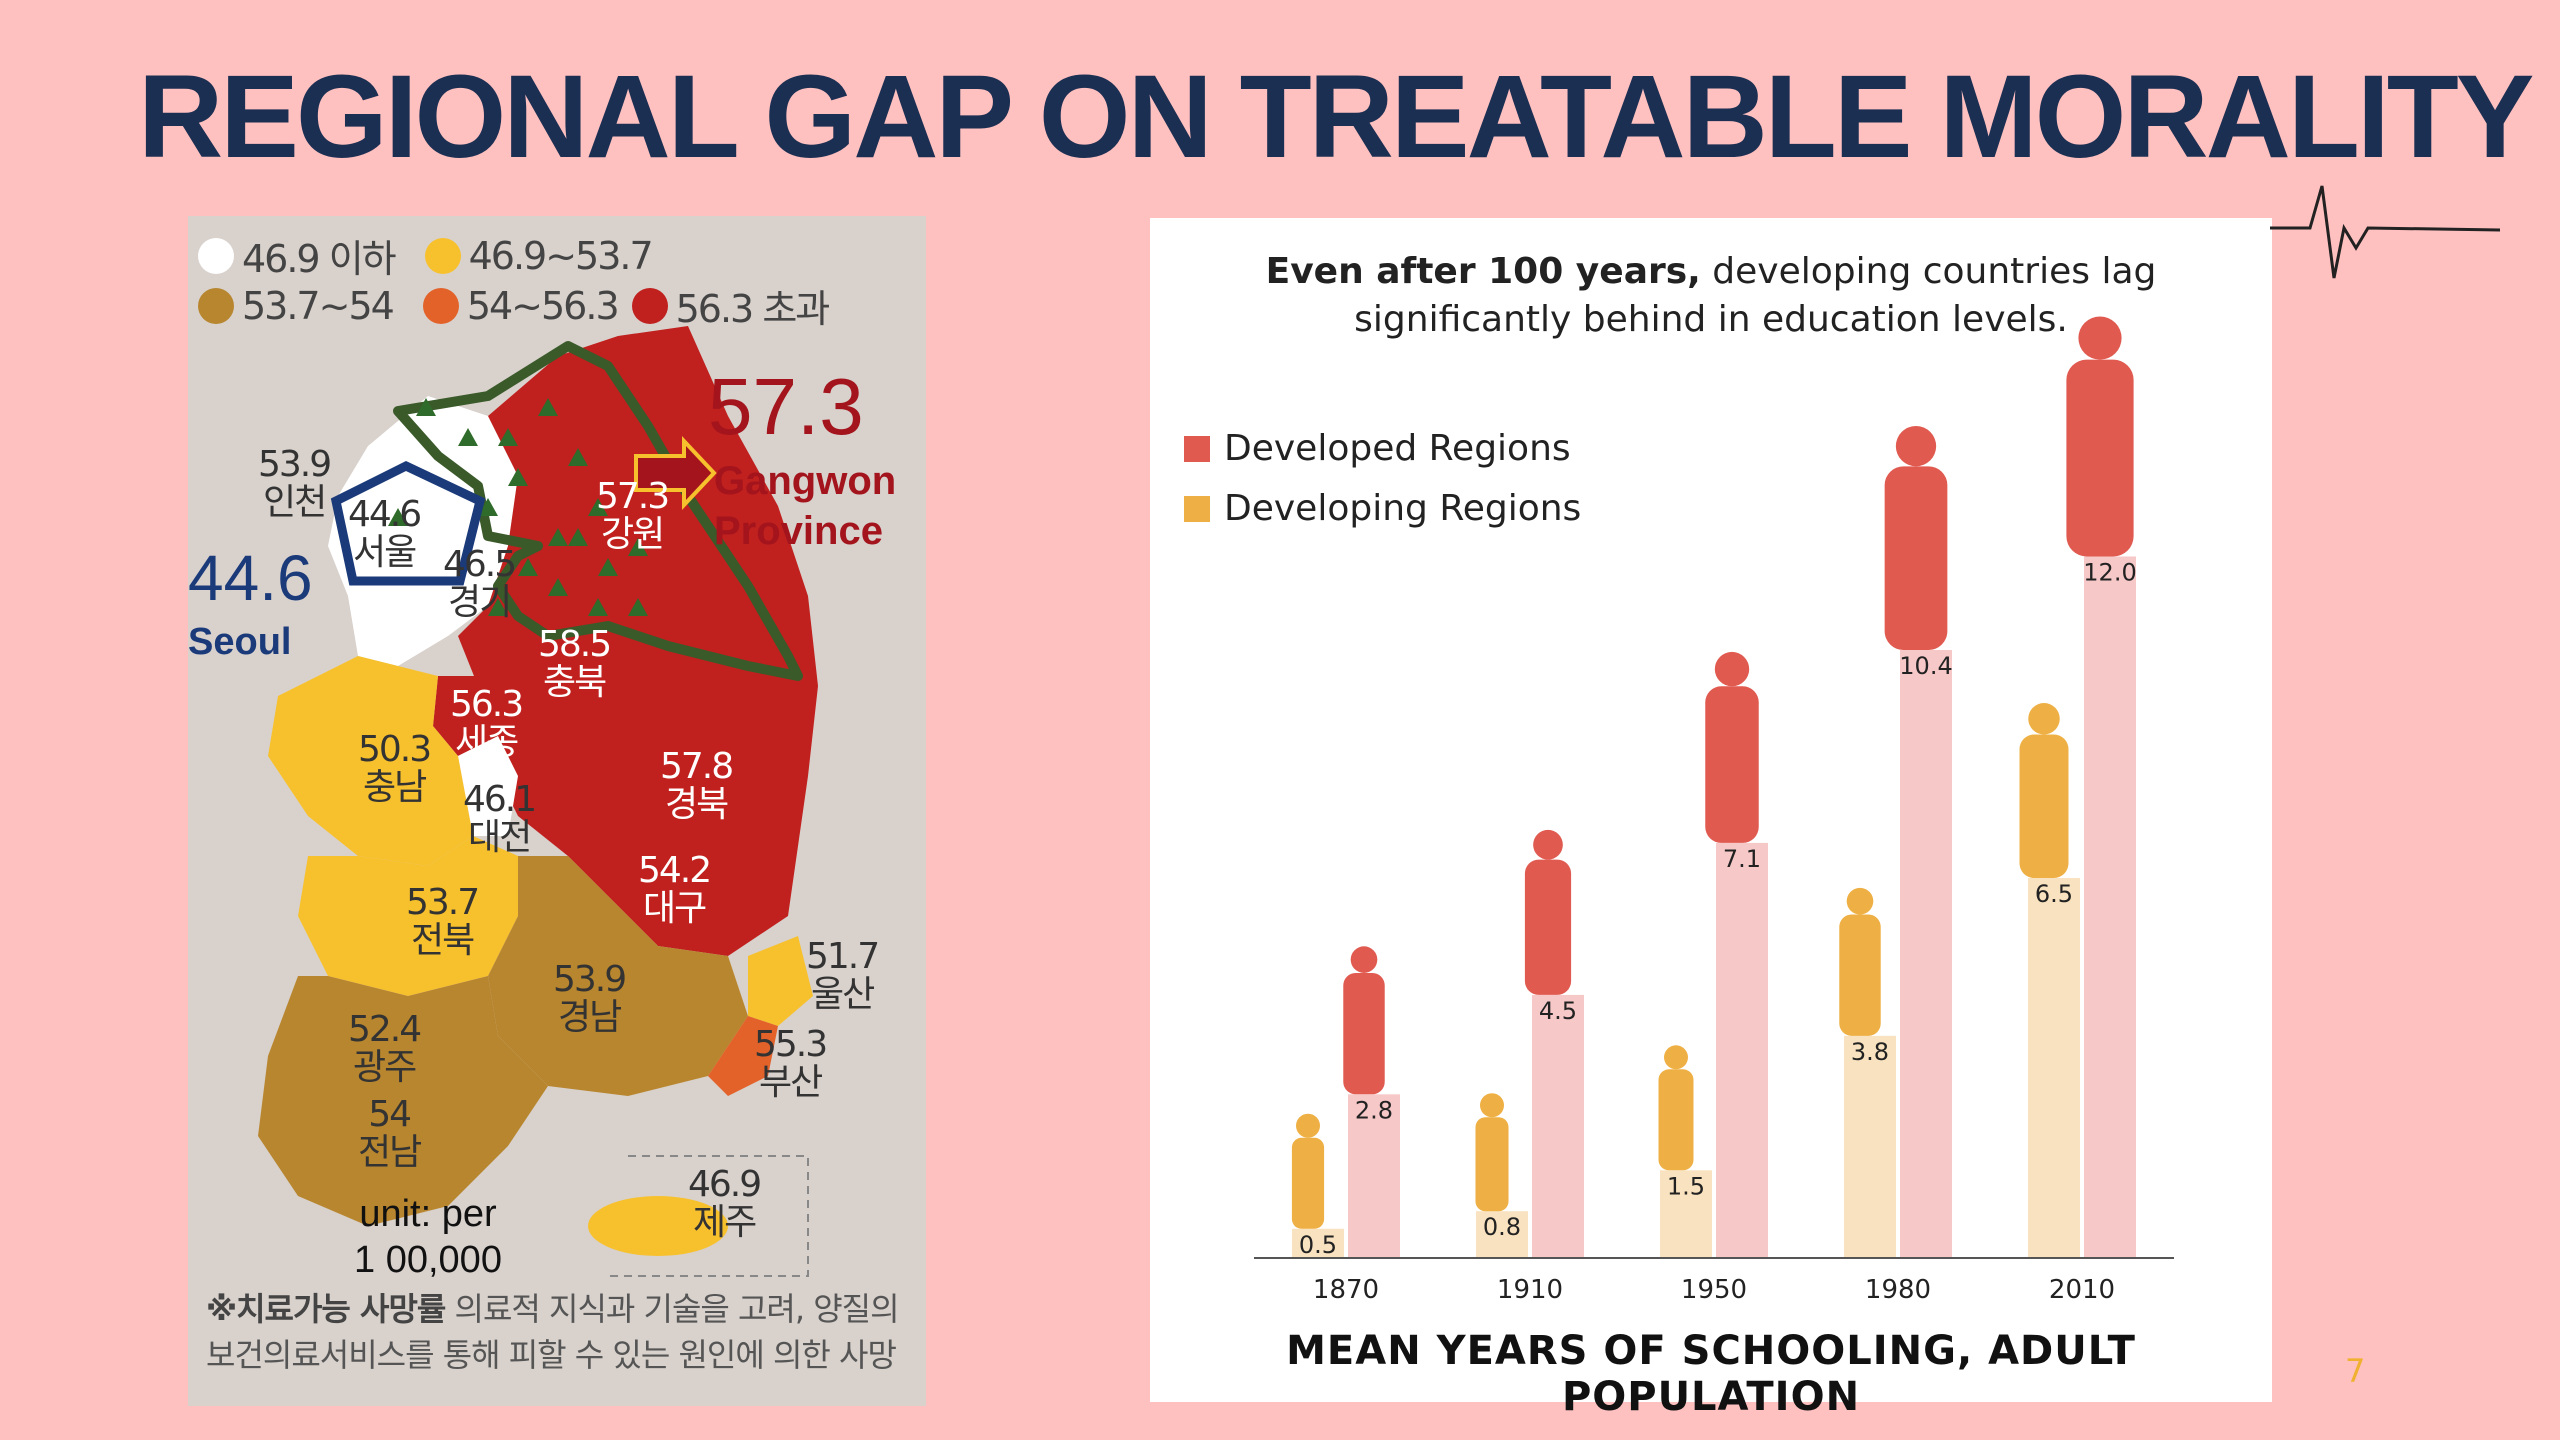  What do you see at coordinates (1197, 448) in the screenshot?
I see `legend-swatch-developed` at bounding box center [1197, 448].